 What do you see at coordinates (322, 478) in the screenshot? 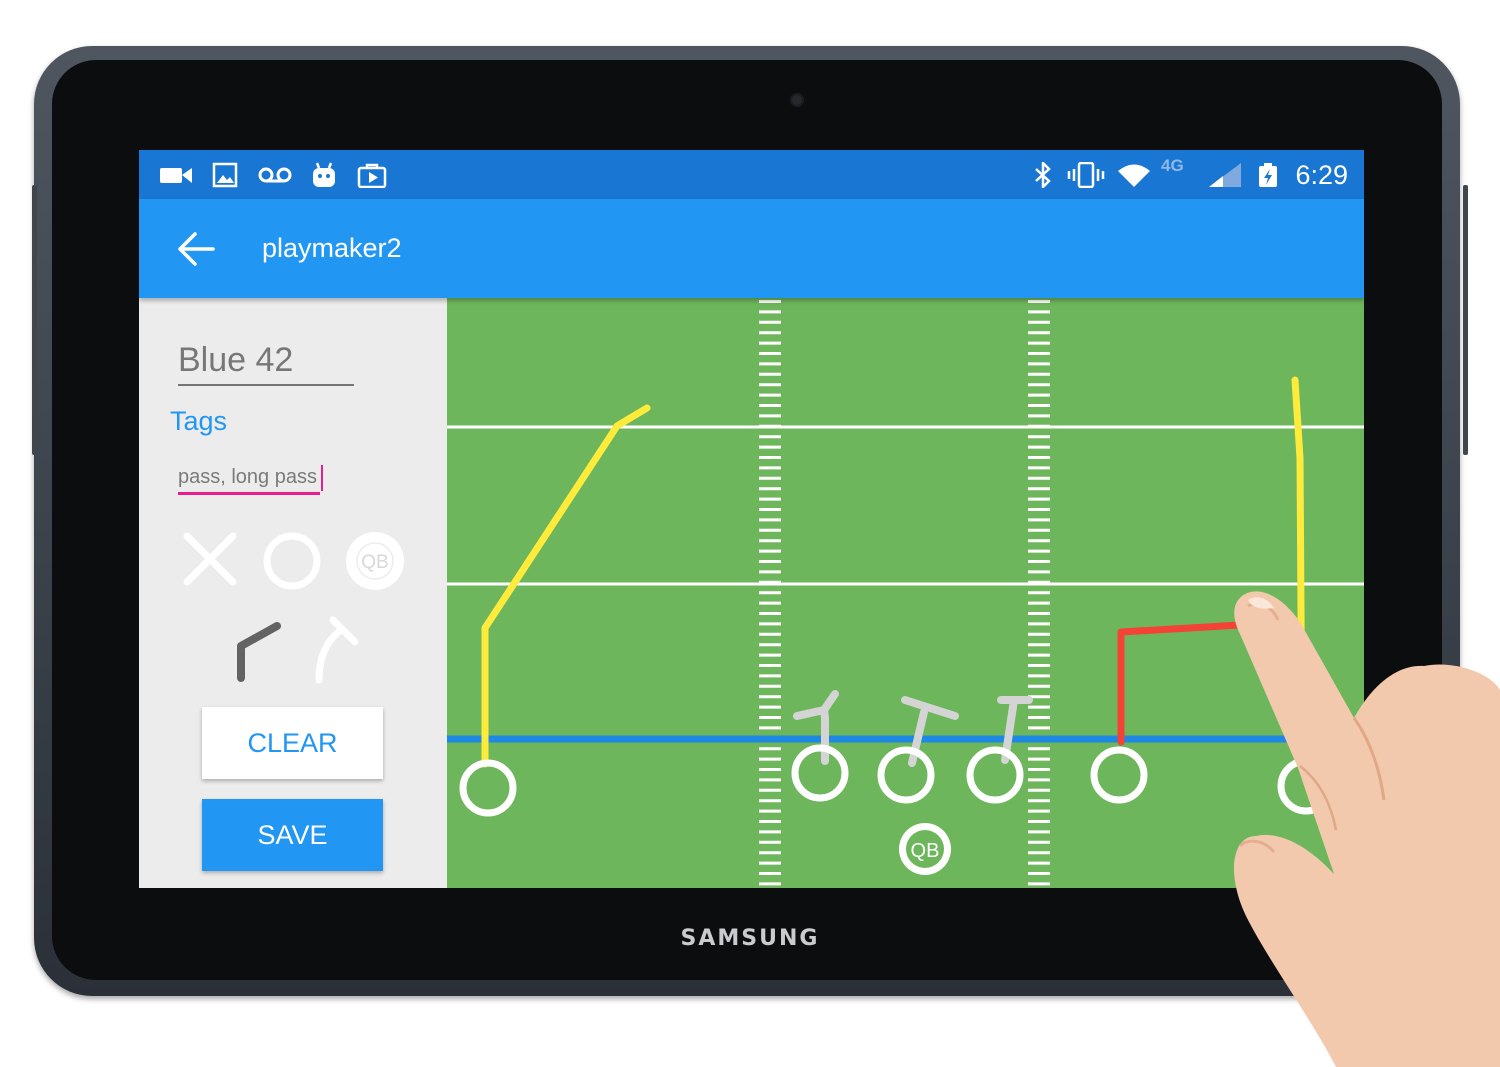
I see `text-cursor` at bounding box center [322, 478].